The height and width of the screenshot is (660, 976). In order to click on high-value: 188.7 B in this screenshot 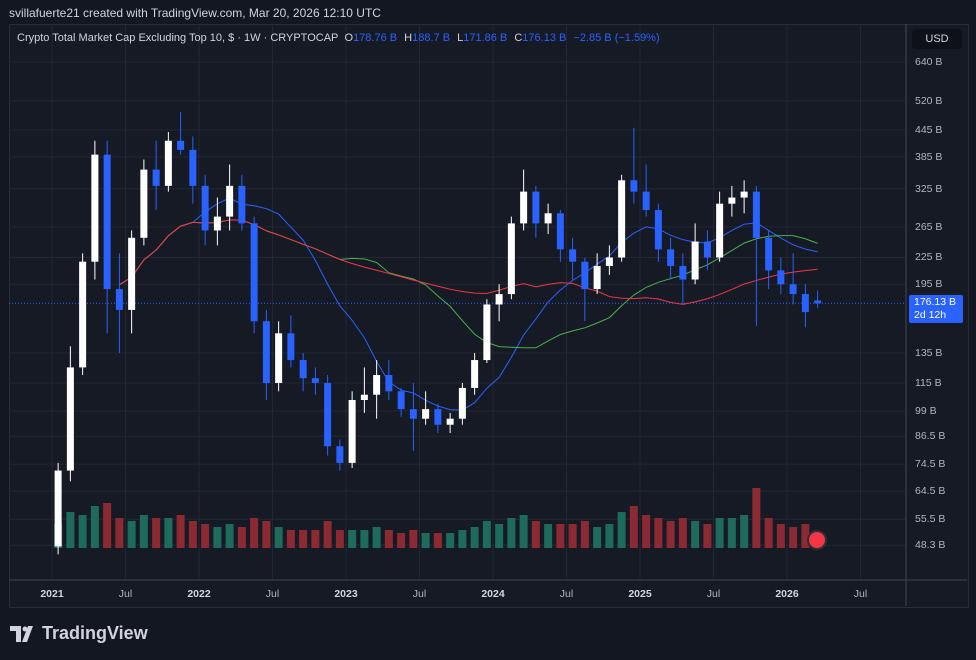, I will do `click(431, 38)`.